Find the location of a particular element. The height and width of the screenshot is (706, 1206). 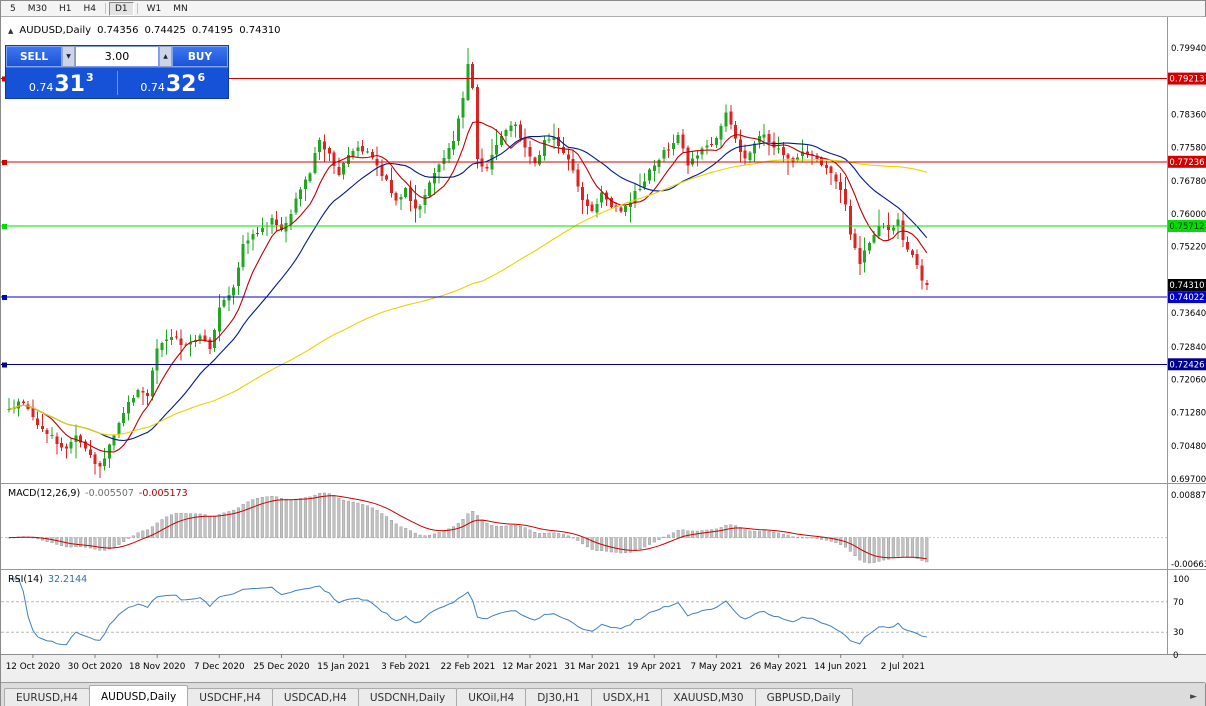

svg-text: 0.73640 is located at coordinates (1188, 314).